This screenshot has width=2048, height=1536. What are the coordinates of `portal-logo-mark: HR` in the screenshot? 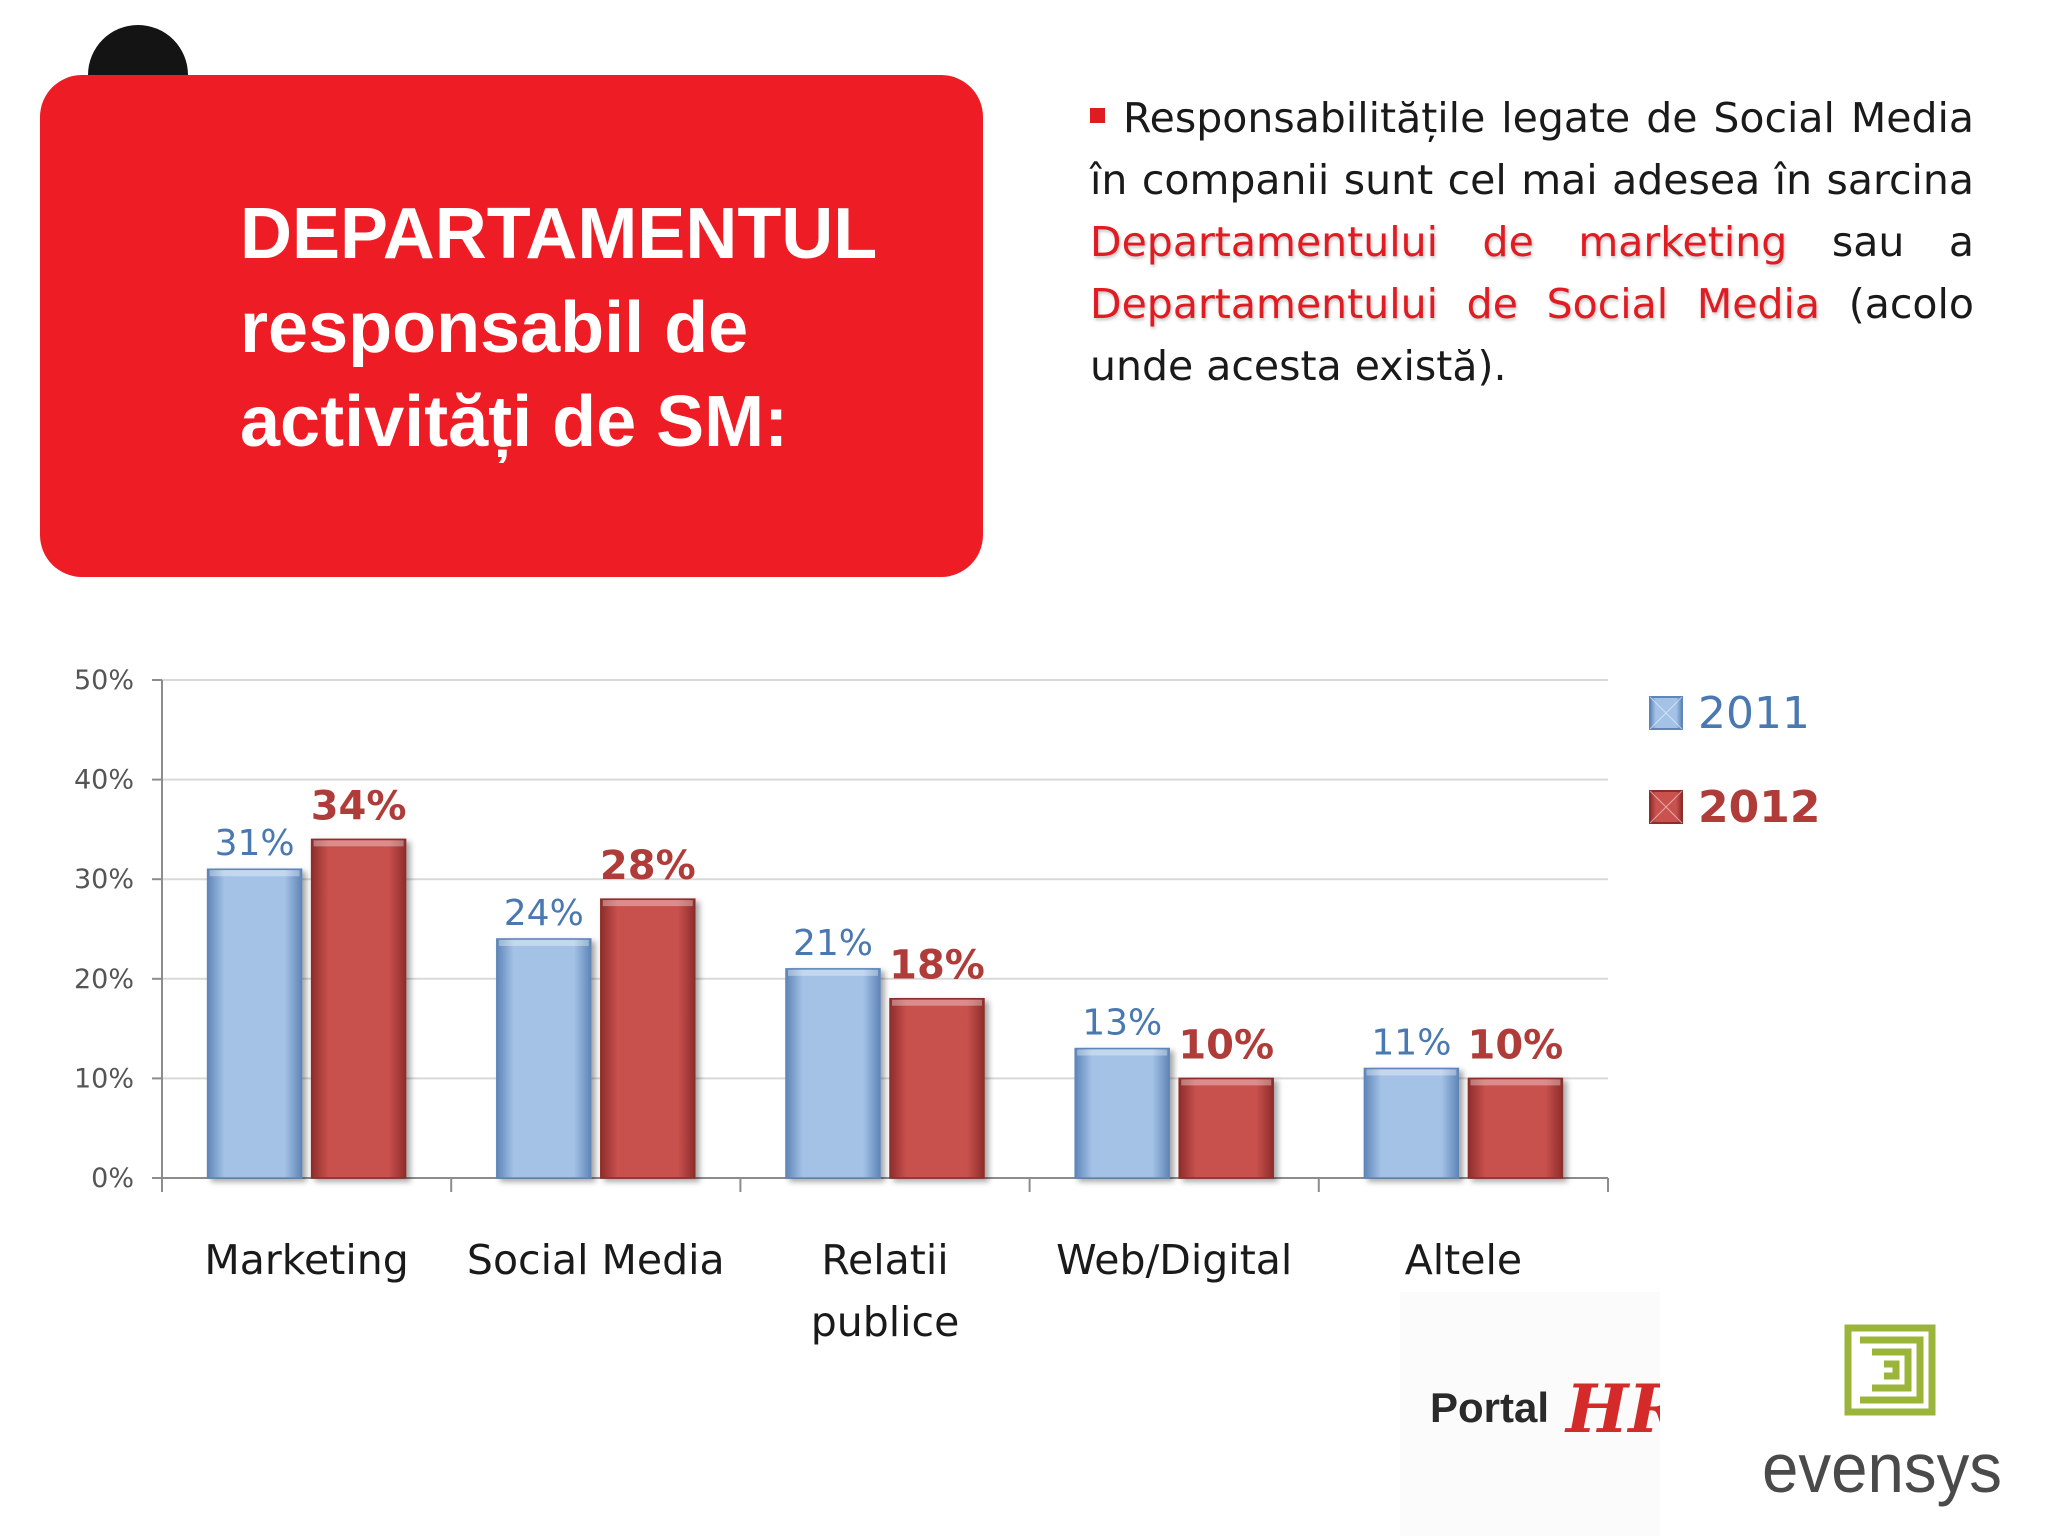 It's located at (1612, 1409).